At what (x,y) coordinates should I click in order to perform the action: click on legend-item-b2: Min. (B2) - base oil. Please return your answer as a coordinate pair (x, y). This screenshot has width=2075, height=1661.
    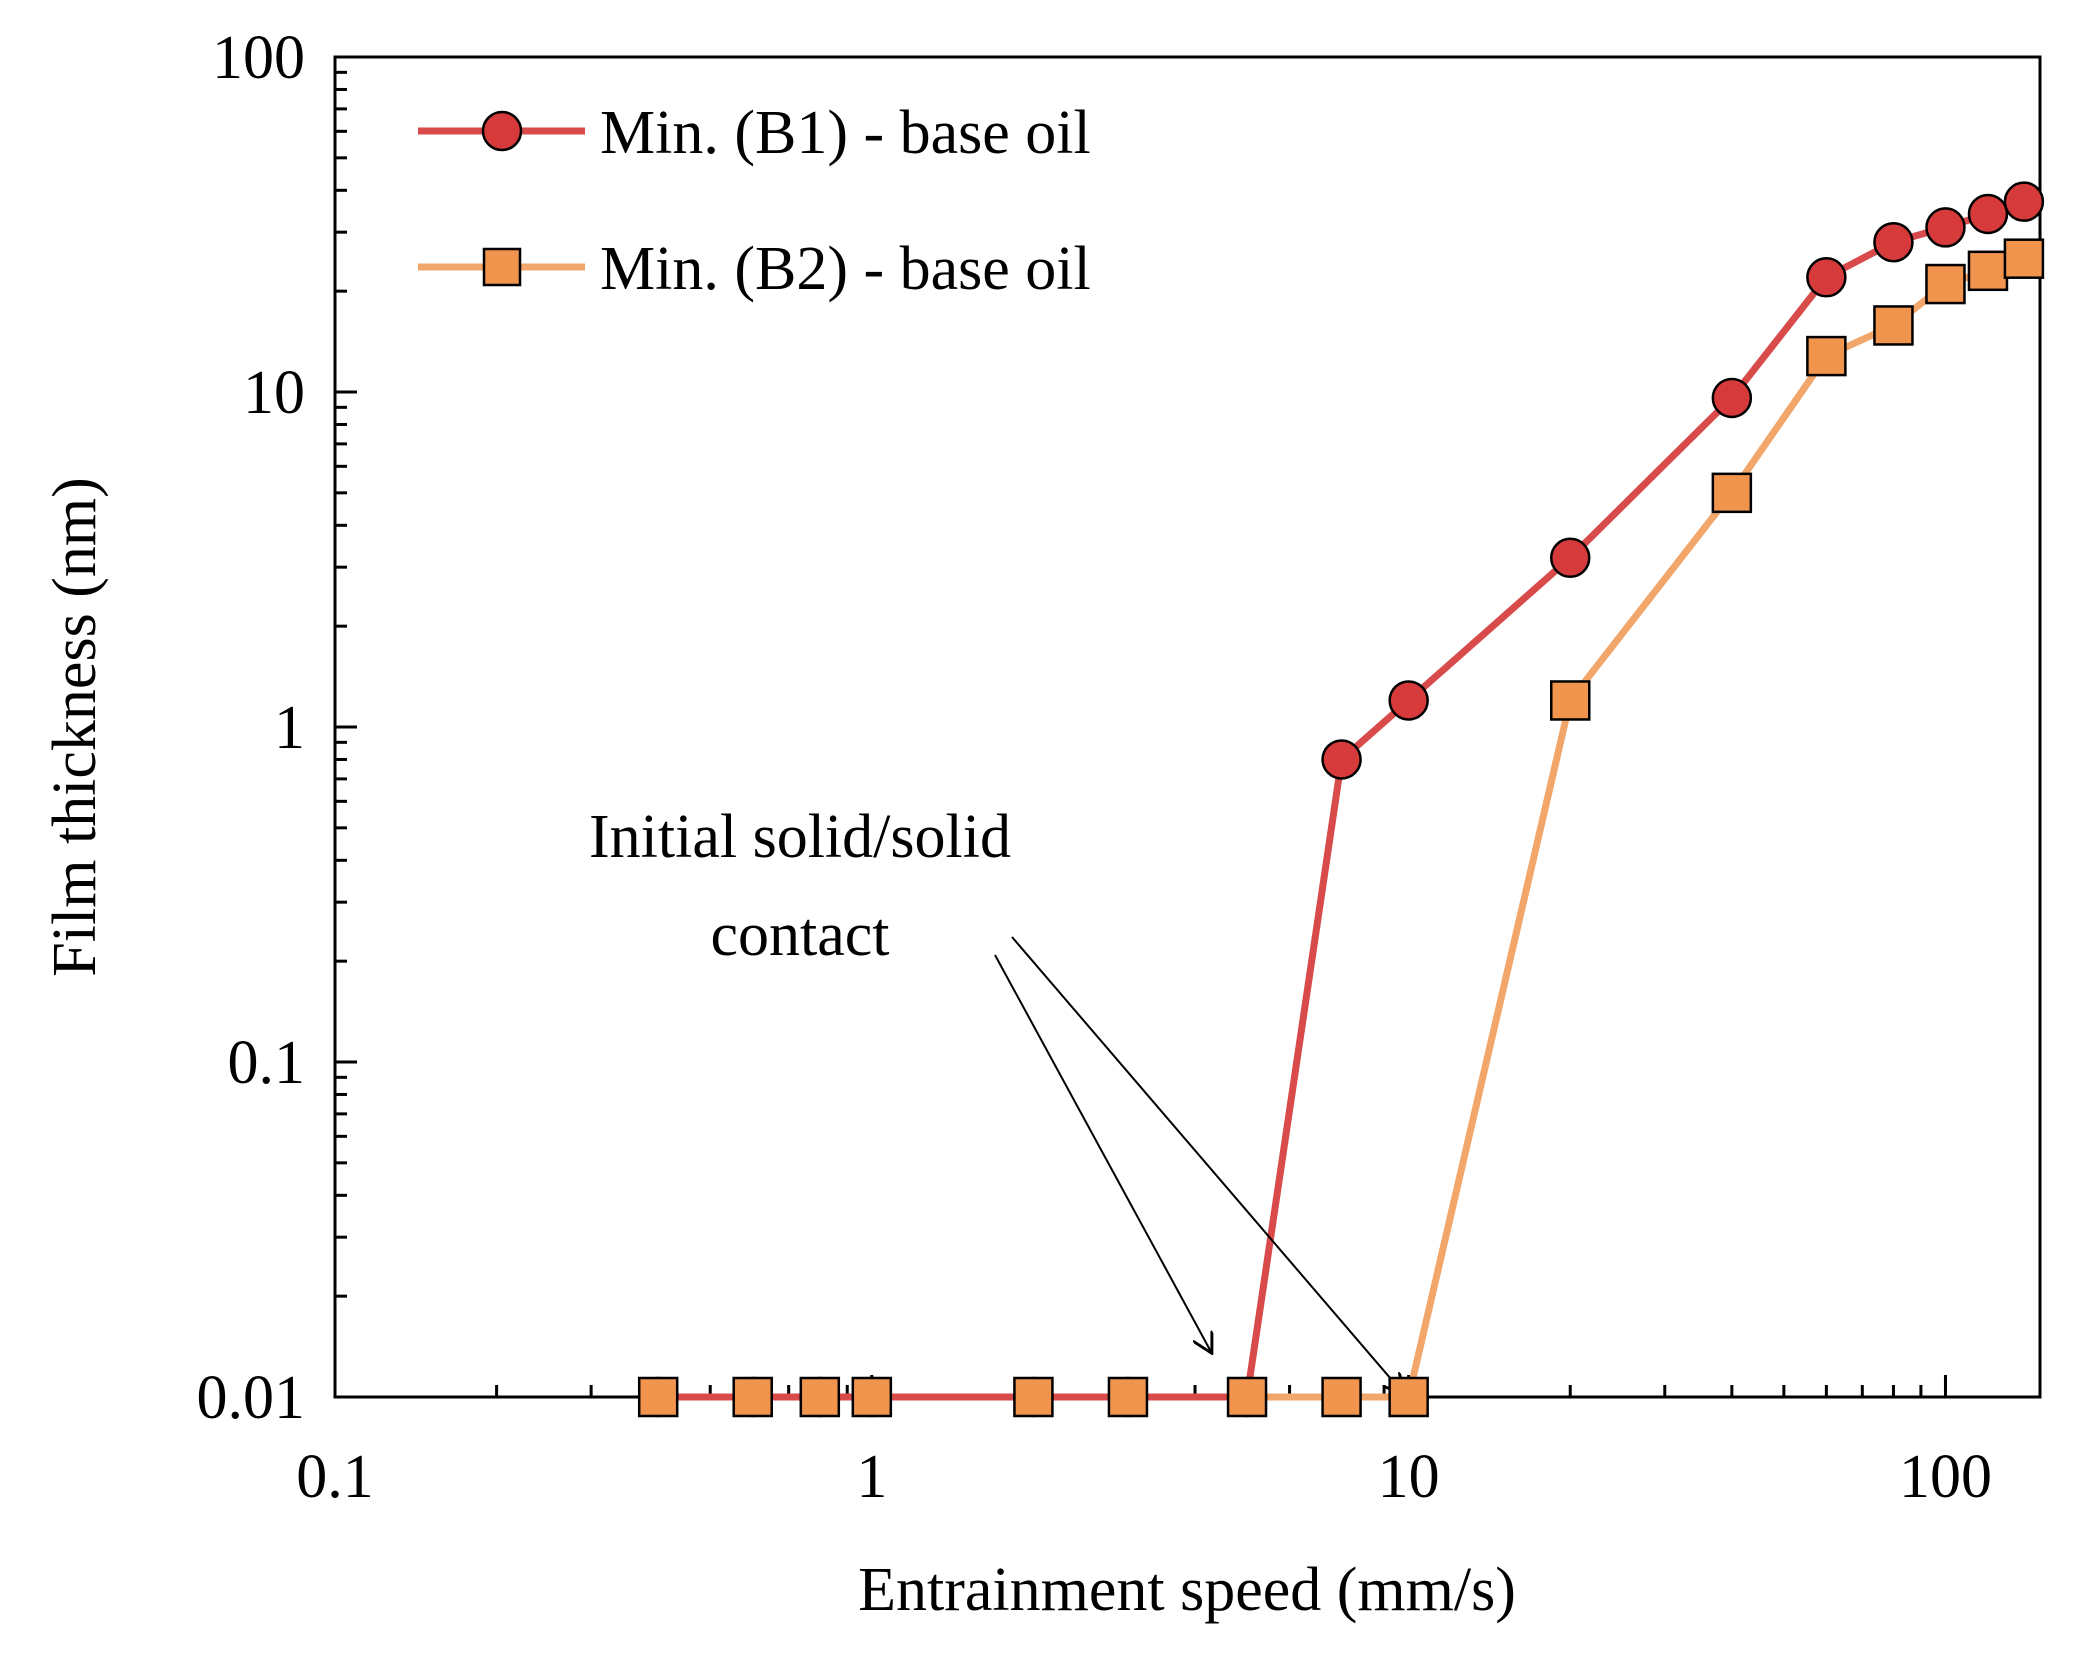
    Looking at the image, I should click on (754, 269).